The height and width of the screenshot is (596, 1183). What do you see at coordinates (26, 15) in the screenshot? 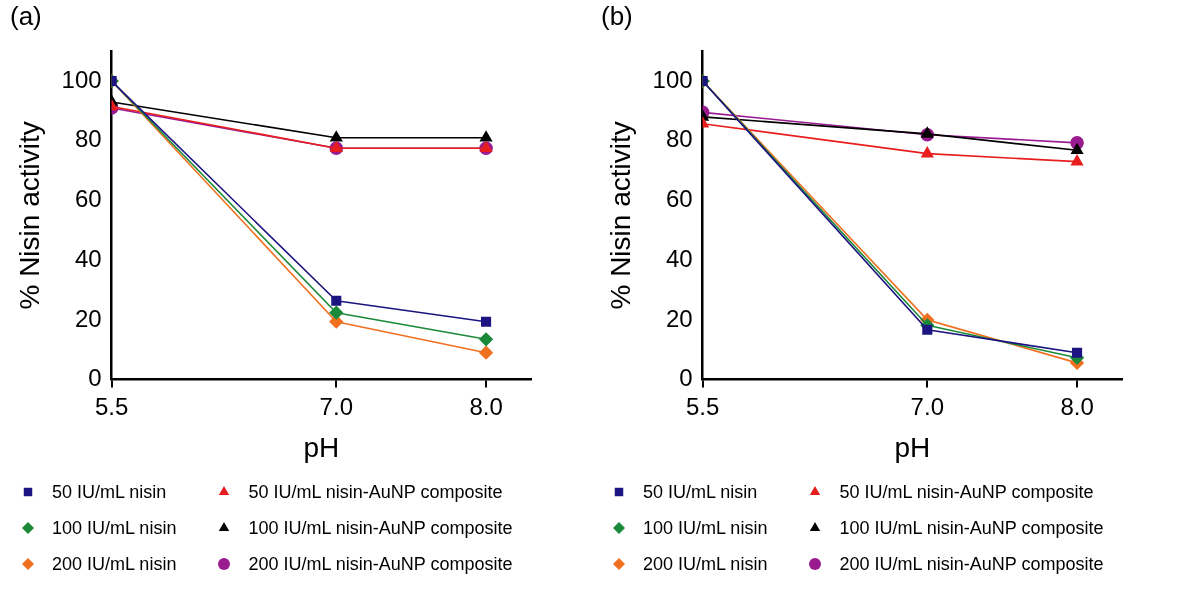
I see `chart-title: (a)` at bounding box center [26, 15].